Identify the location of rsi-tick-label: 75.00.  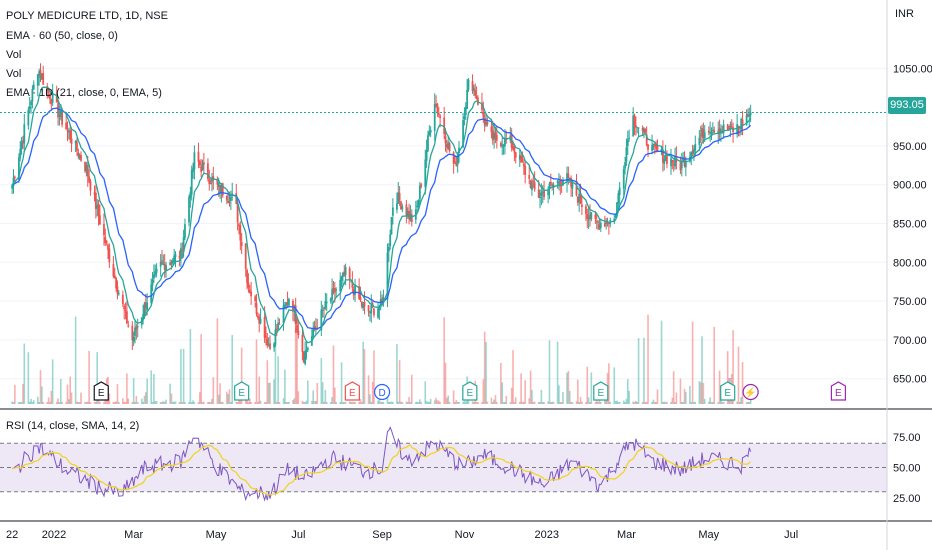
(907, 438).